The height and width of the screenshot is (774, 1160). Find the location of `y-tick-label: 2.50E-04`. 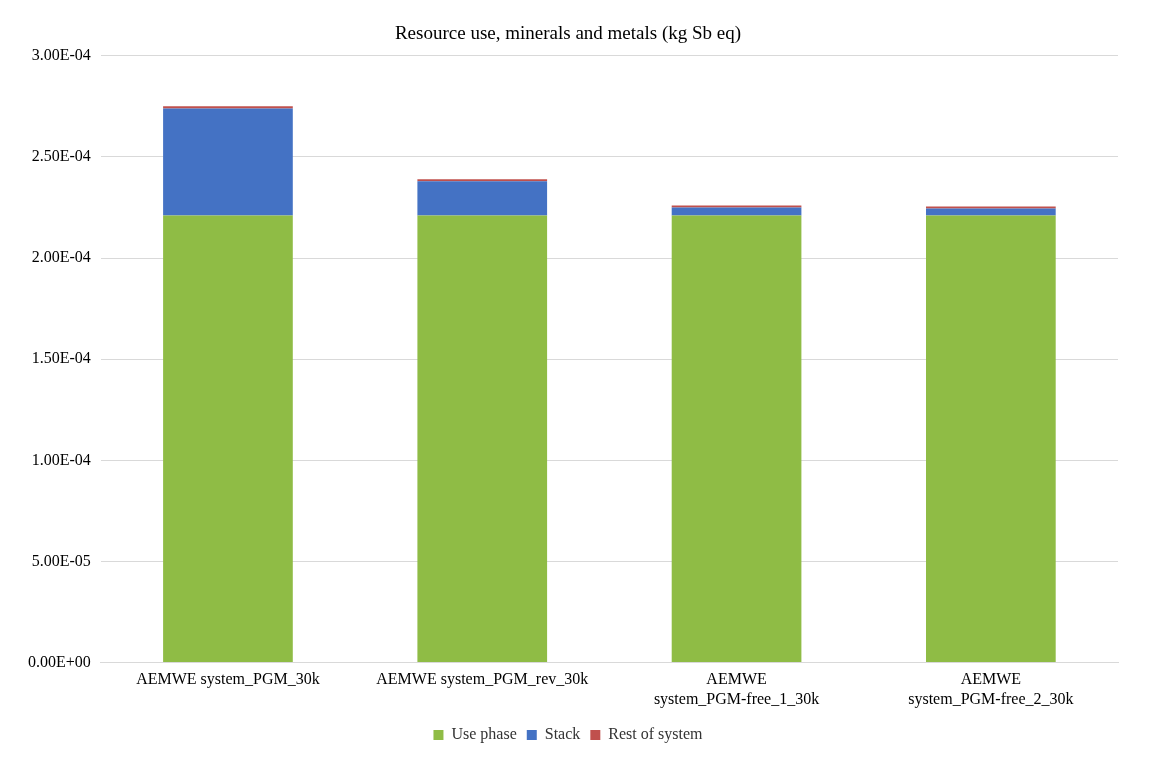

y-tick-label: 2.50E-04 is located at coordinates (61, 156).